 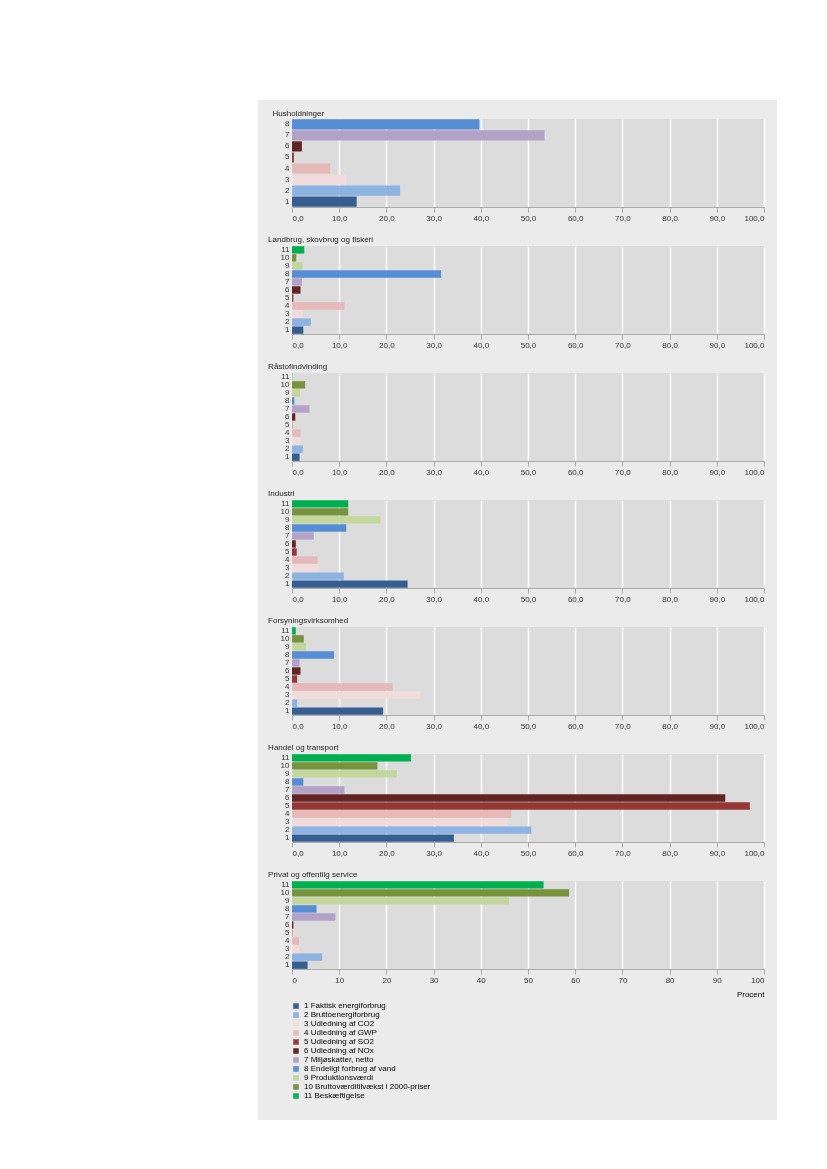 What do you see at coordinates (308, 621) in the screenshot?
I see `chart-title: Forsyningsvirksomhed` at bounding box center [308, 621].